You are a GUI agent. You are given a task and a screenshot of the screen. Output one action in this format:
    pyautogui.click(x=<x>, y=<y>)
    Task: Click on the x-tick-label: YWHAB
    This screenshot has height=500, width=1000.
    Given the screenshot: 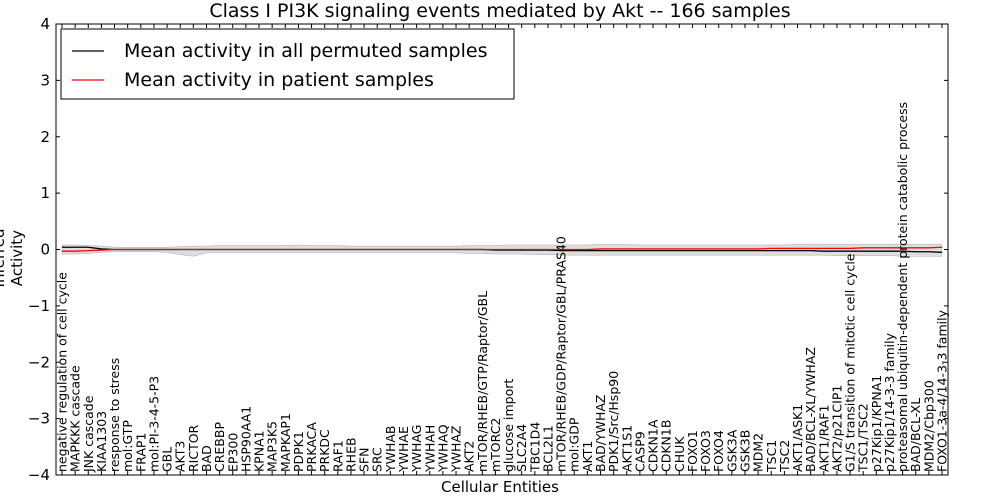 What is the action you would take?
    pyautogui.click(x=390, y=449)
    